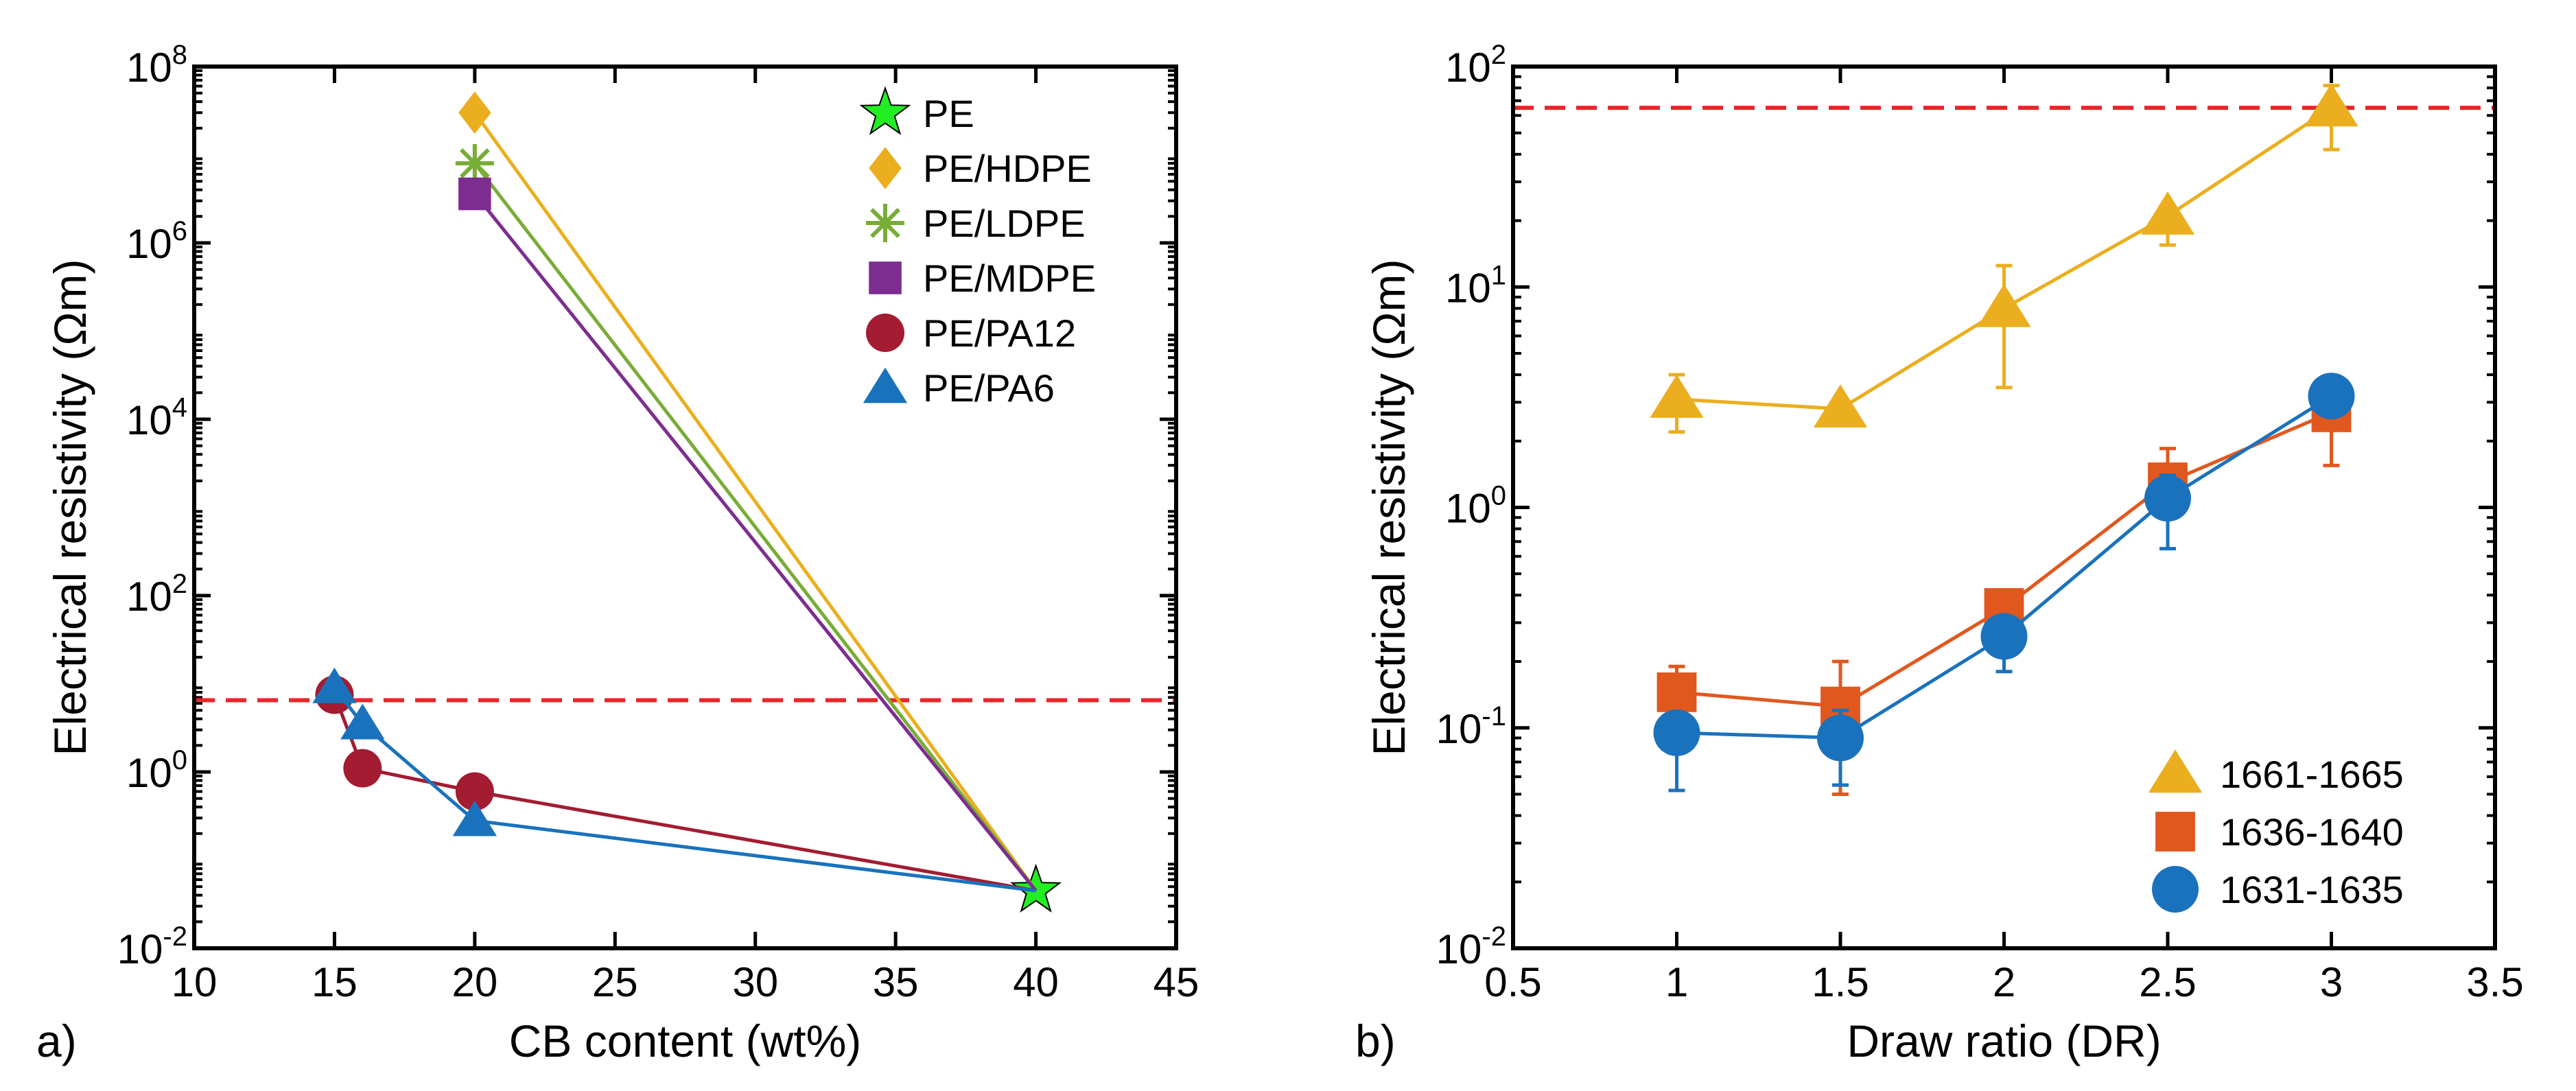 The image size is (2576, 1091). What do you see at coordinates (1036, 982) in the screenshot?
I see `x-tick-label: 40` at bounding box center [1036, 982].